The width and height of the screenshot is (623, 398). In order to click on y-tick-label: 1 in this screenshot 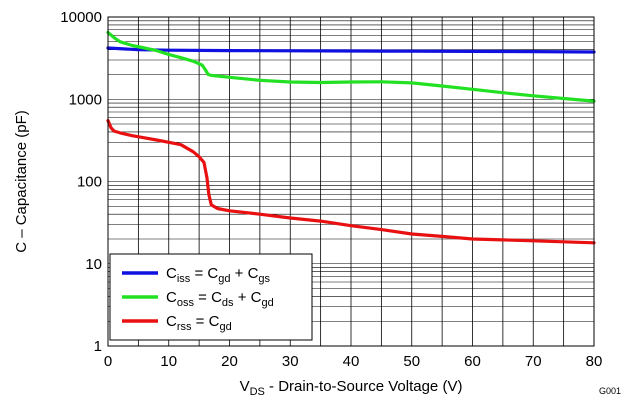, I will do `click(98, 346)`.